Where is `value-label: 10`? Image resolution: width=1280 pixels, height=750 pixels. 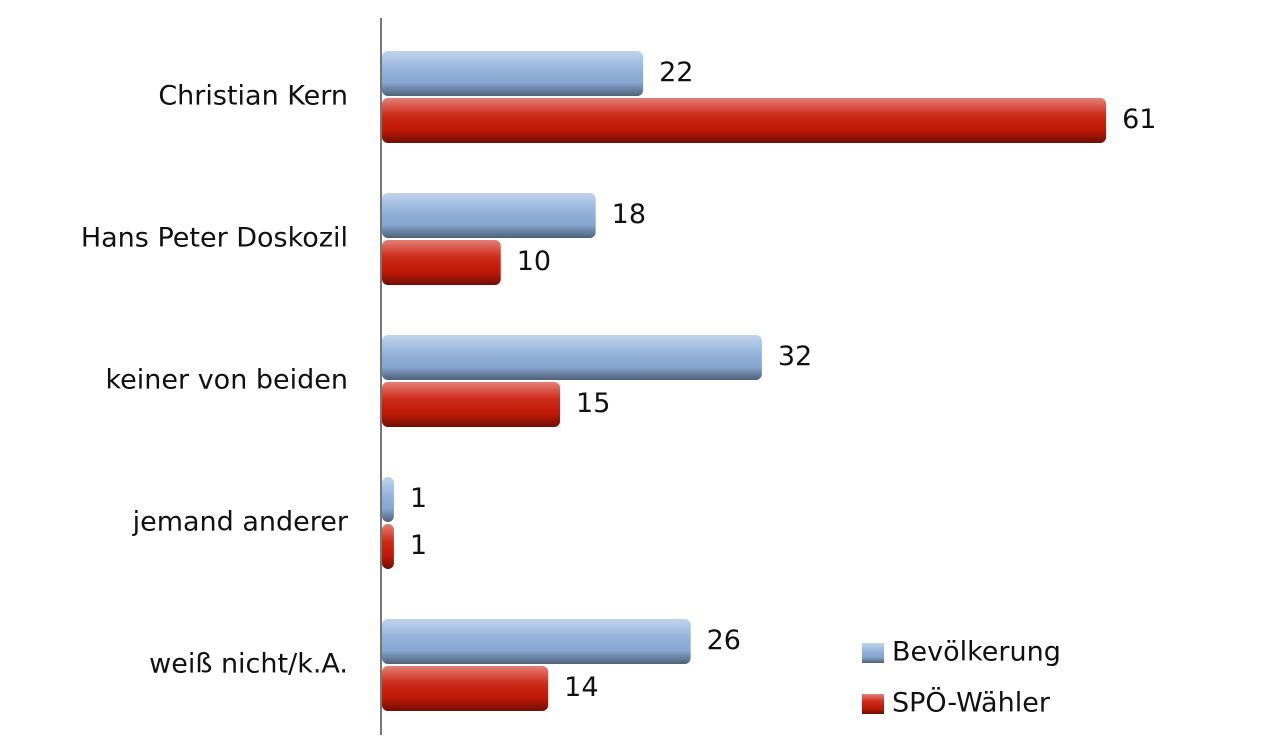 value-label: 10 is located at coordinates (534, 261).